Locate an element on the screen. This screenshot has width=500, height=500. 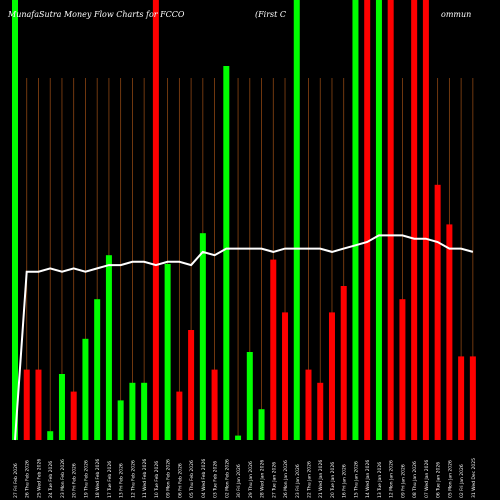
x-tick-label: 10 Tue Feb 2026 is located at coordinates (157, 479).